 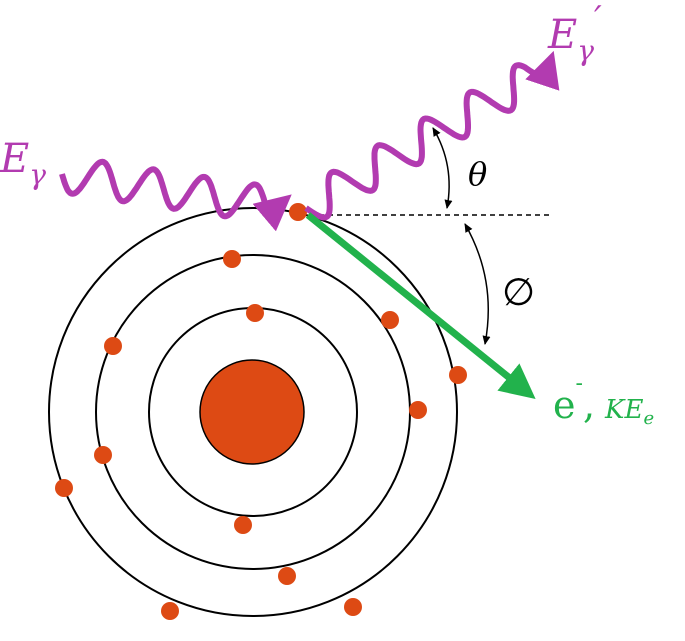 I want to click on electron-label: e-, KEe, so click(x=603, y=400).